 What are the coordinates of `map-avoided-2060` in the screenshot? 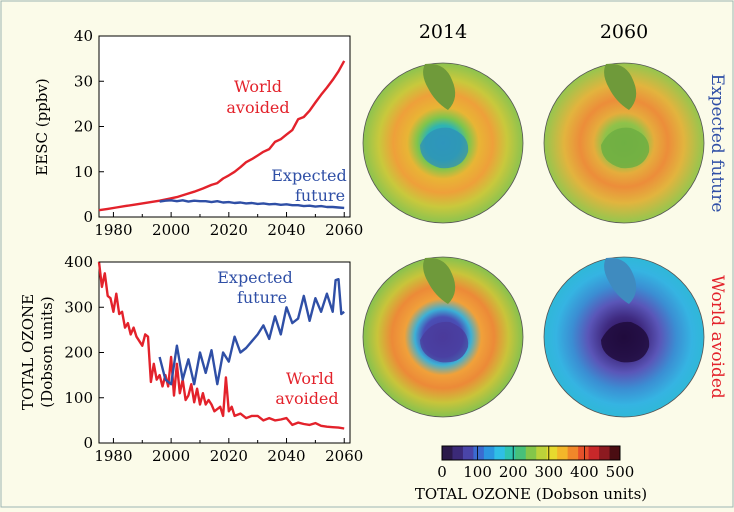 It's located at (624, 337).